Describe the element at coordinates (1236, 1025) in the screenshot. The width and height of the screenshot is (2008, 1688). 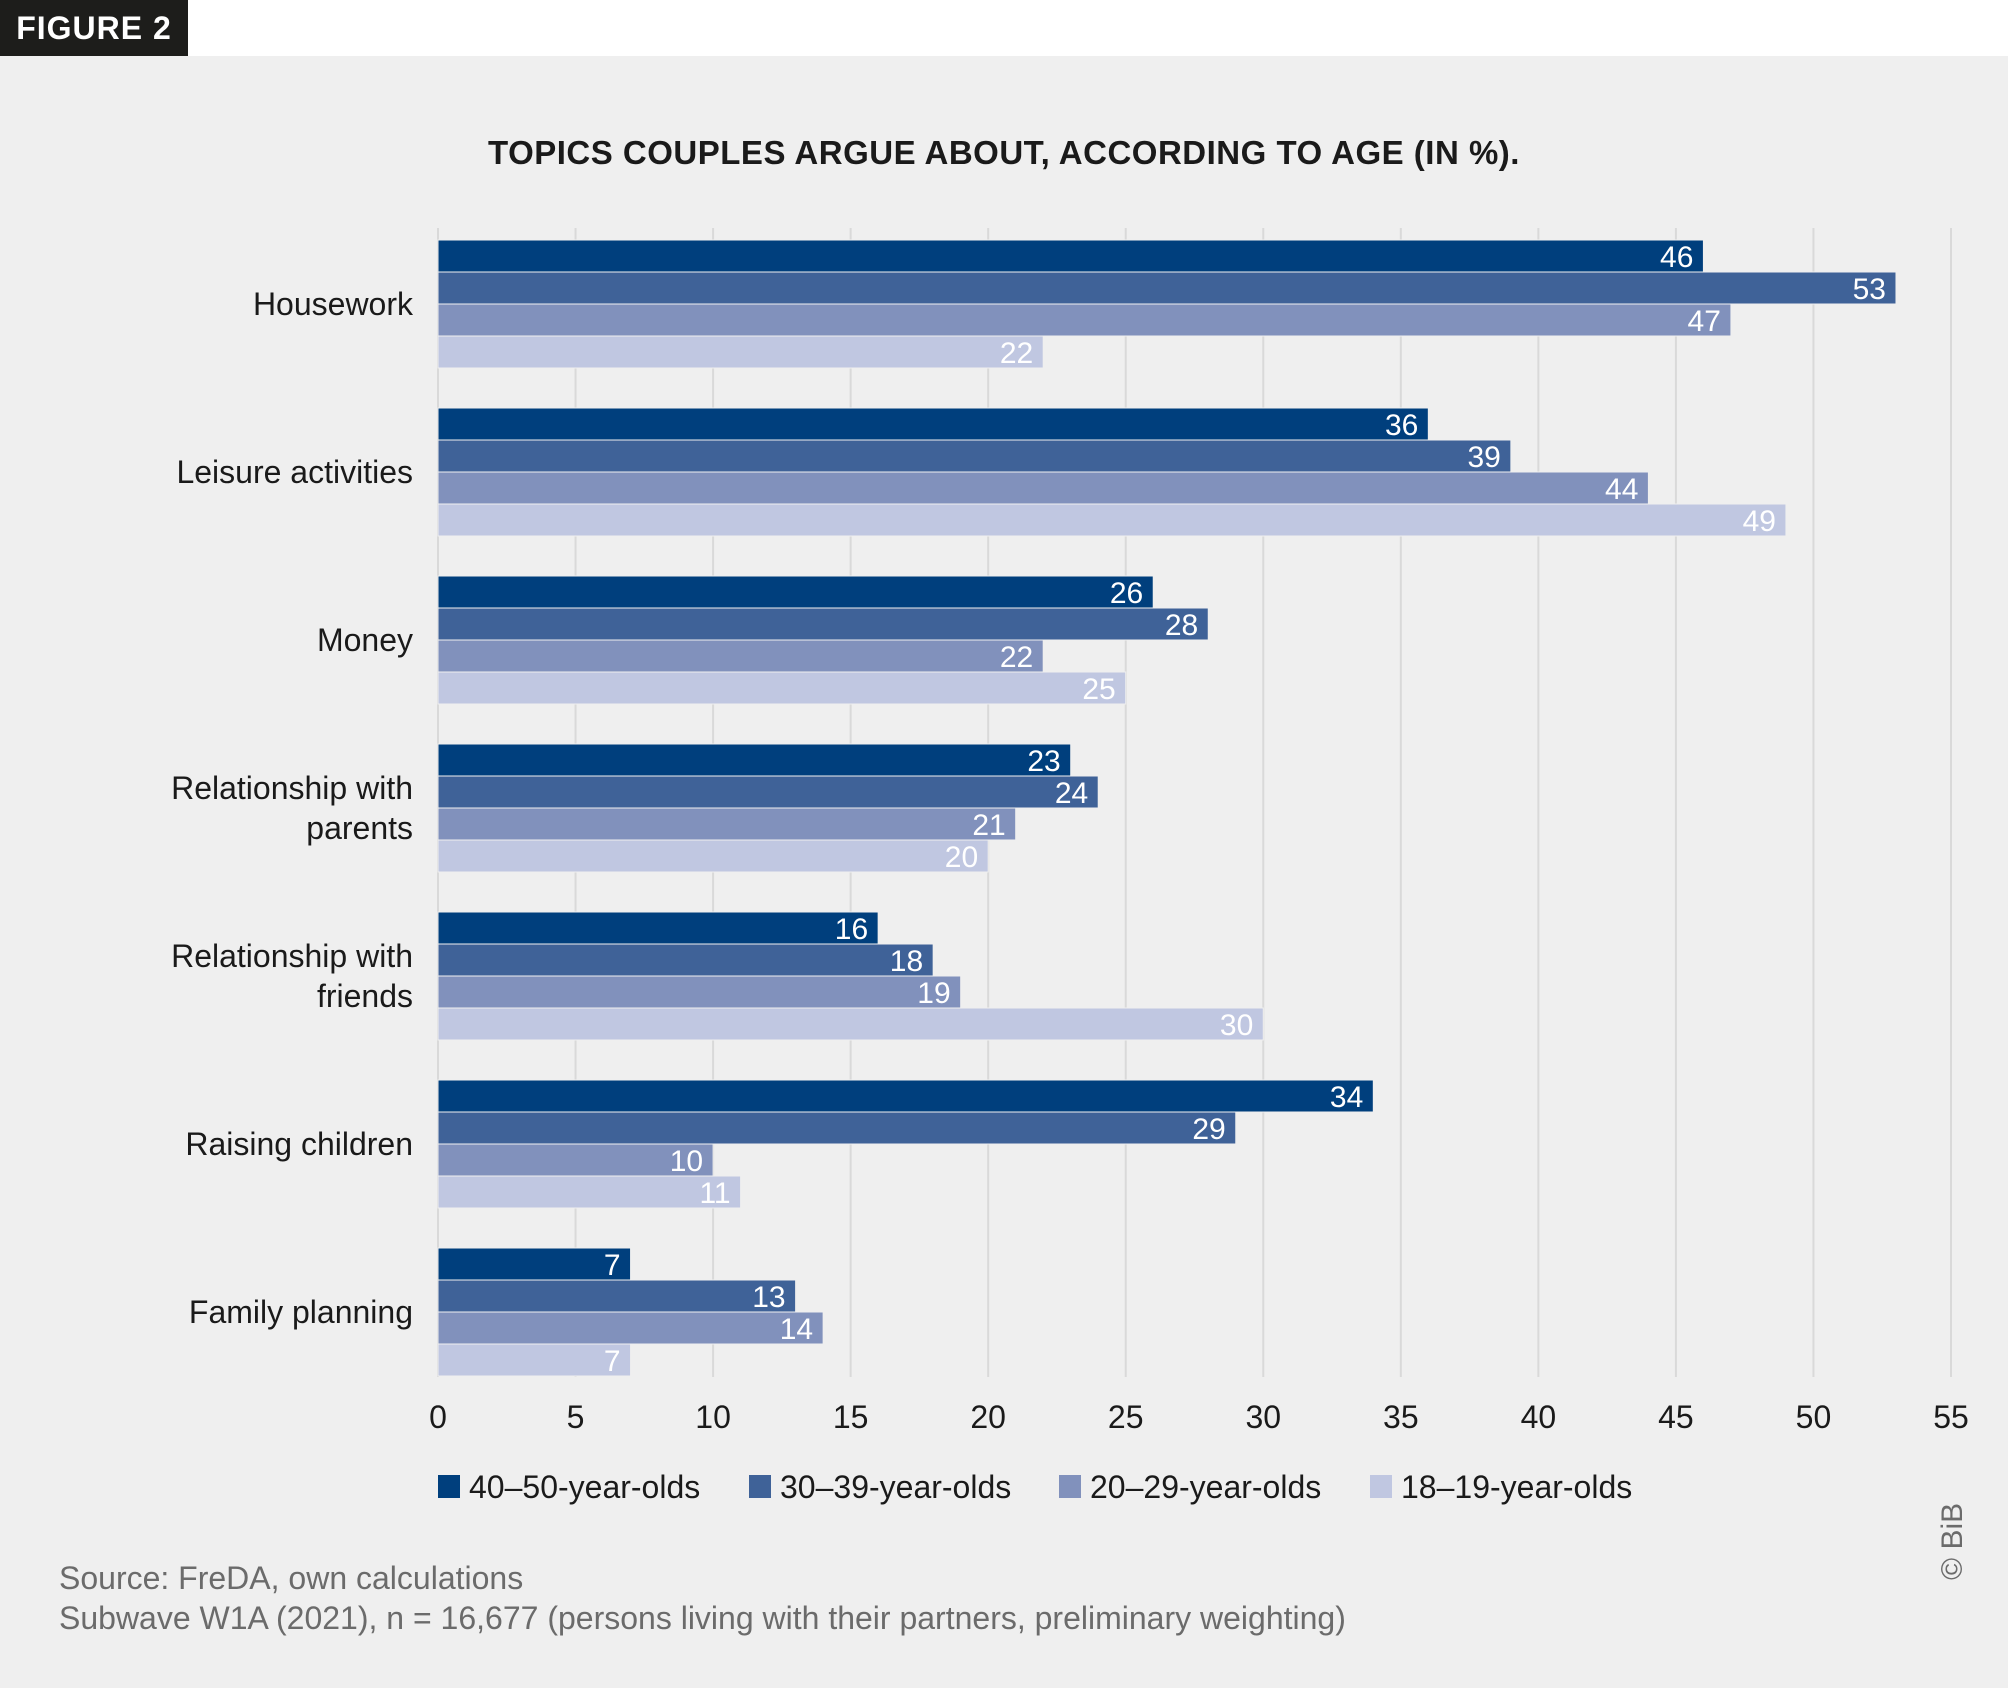
I see `data-label: 30` at that location.